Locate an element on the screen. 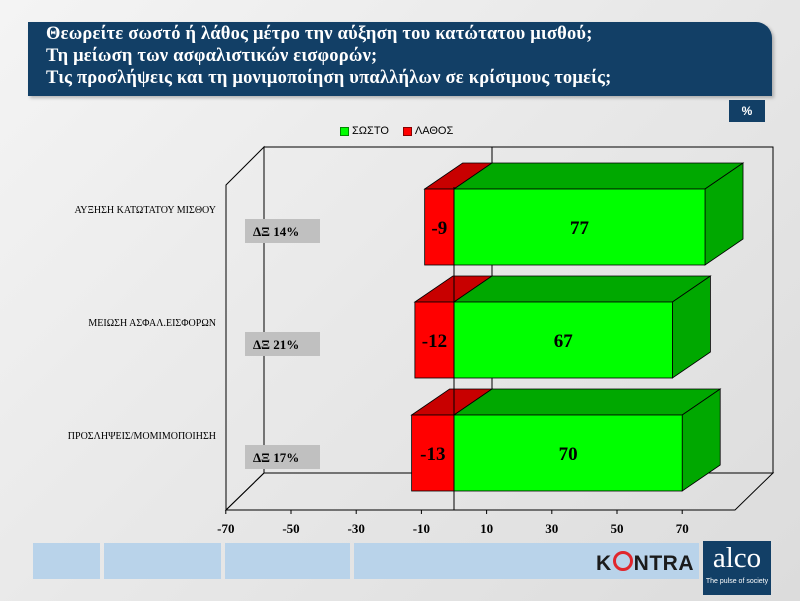 The height and width of the screenshot is (601, 800). chart-legend: ΣΩΣΤΟ ΛΑΘΟΣ is located at coordinates (403, 131).